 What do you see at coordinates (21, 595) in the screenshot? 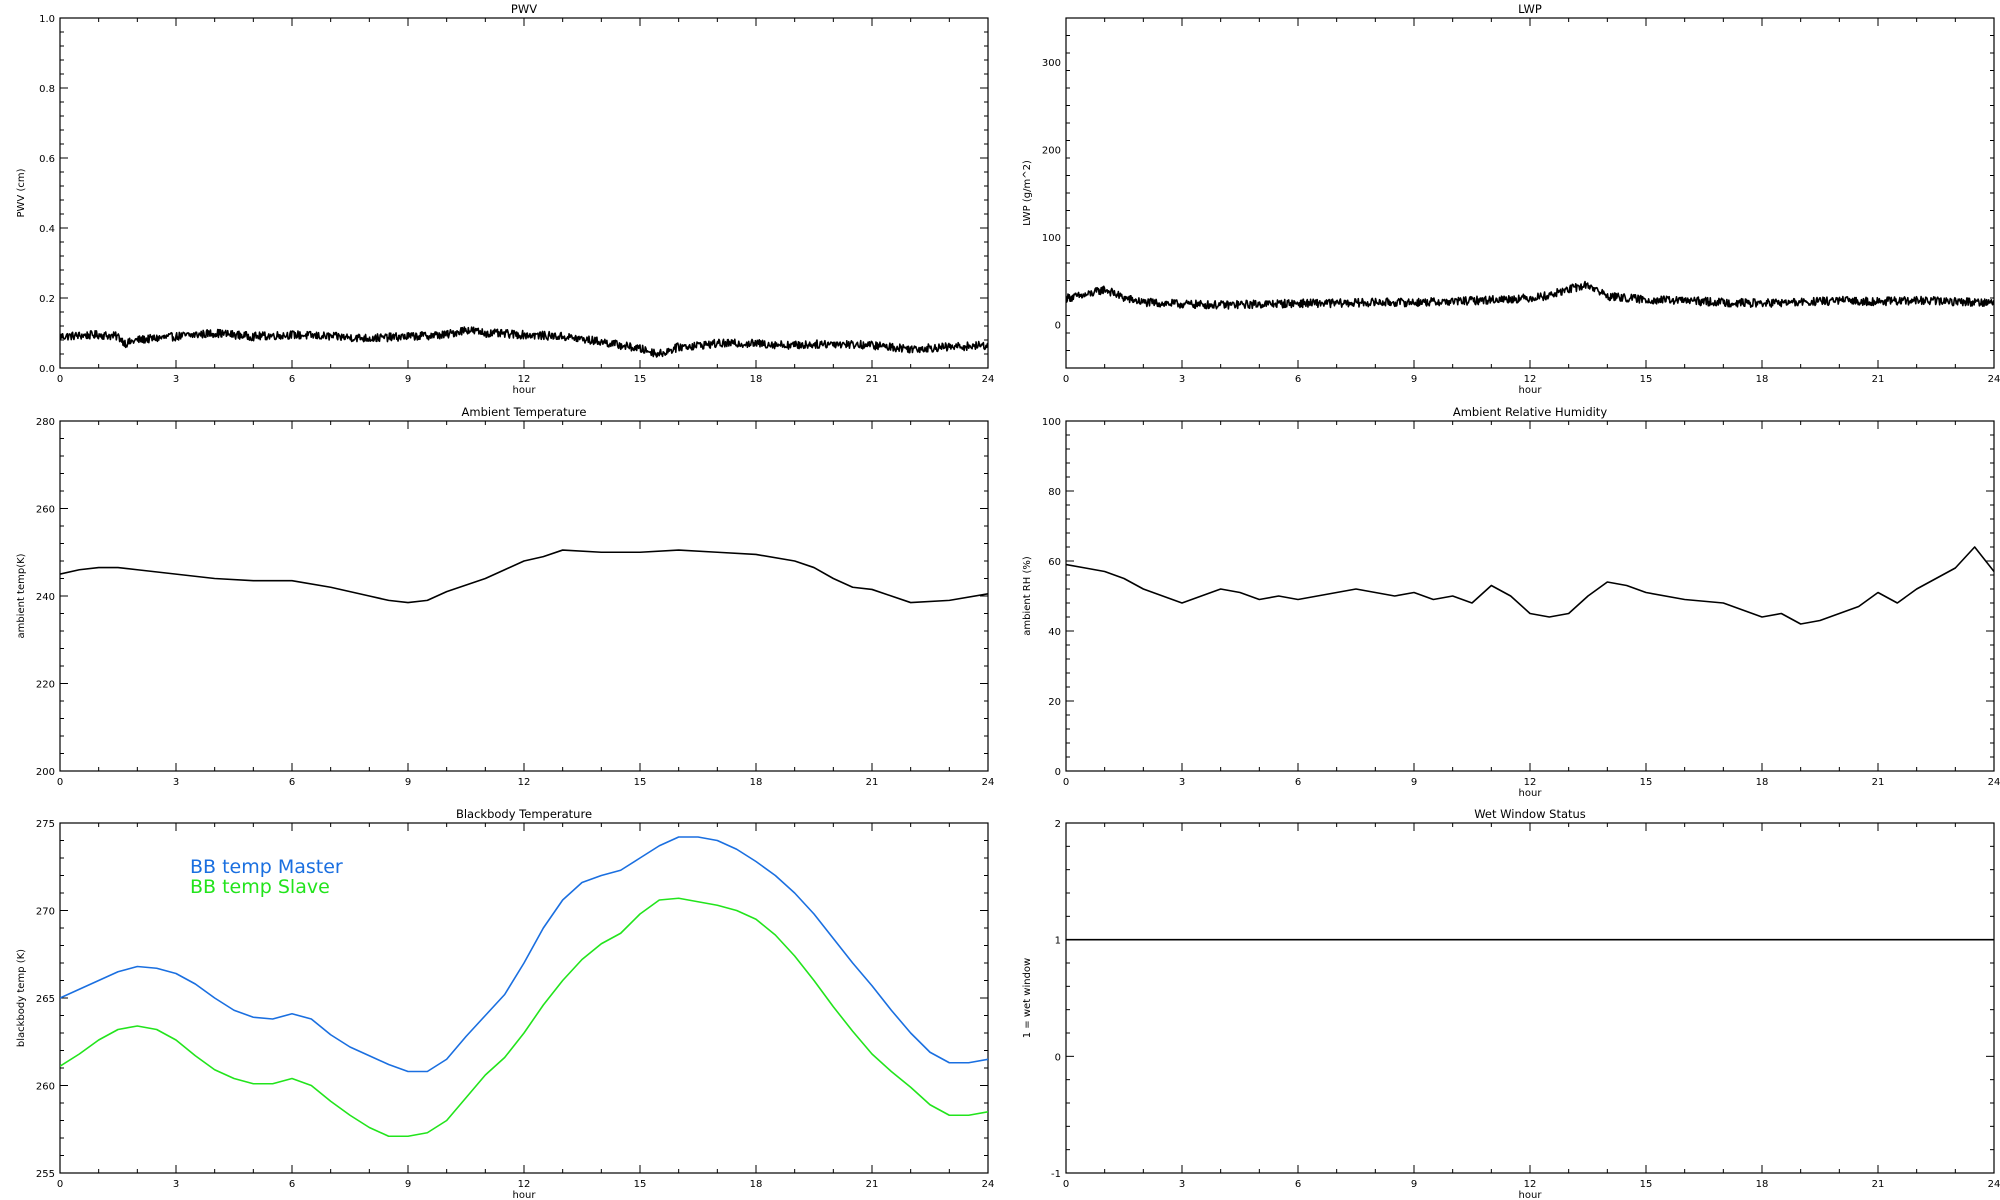
I see `y-axis-label: ambient temp(K)` at bounding box center [21, 595].